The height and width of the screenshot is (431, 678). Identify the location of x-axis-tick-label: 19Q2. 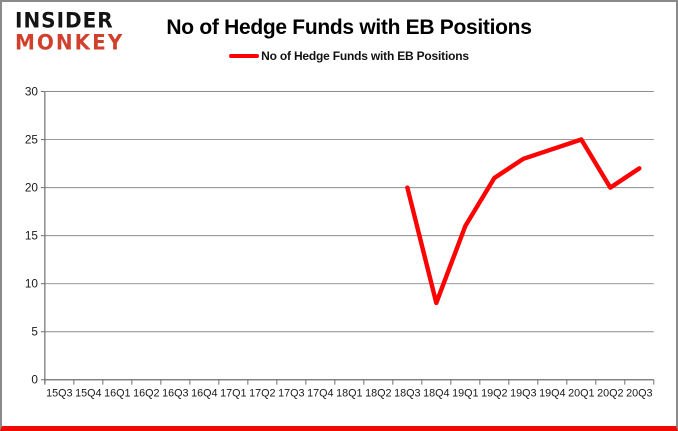
(494, 393).